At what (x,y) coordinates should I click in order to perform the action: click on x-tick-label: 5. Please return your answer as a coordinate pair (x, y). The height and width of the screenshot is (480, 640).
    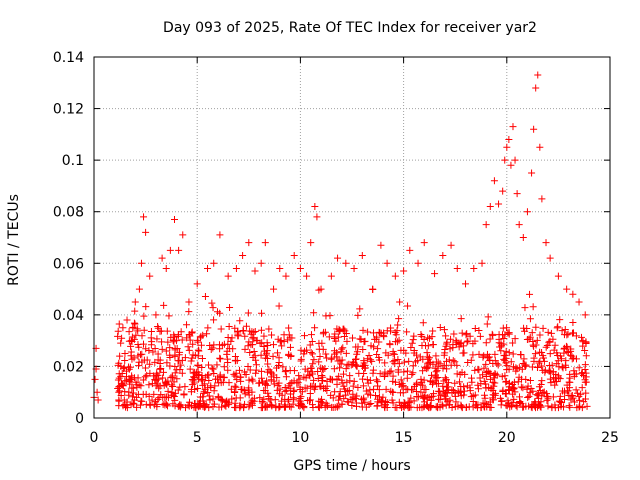
    Looking at the image, I should click on (197, 438).